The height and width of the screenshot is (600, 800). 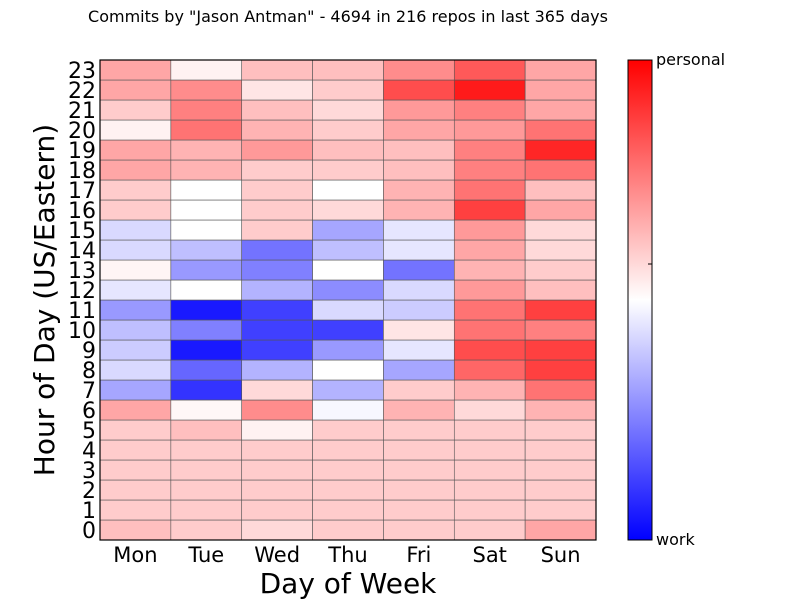 I want to click on y-tick-label: 9, so click(x=89, y=351).